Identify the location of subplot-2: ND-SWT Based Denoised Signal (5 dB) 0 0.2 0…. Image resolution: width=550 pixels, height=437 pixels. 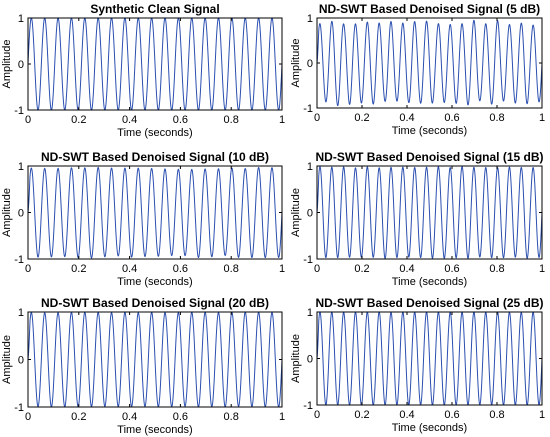
(417, 69).